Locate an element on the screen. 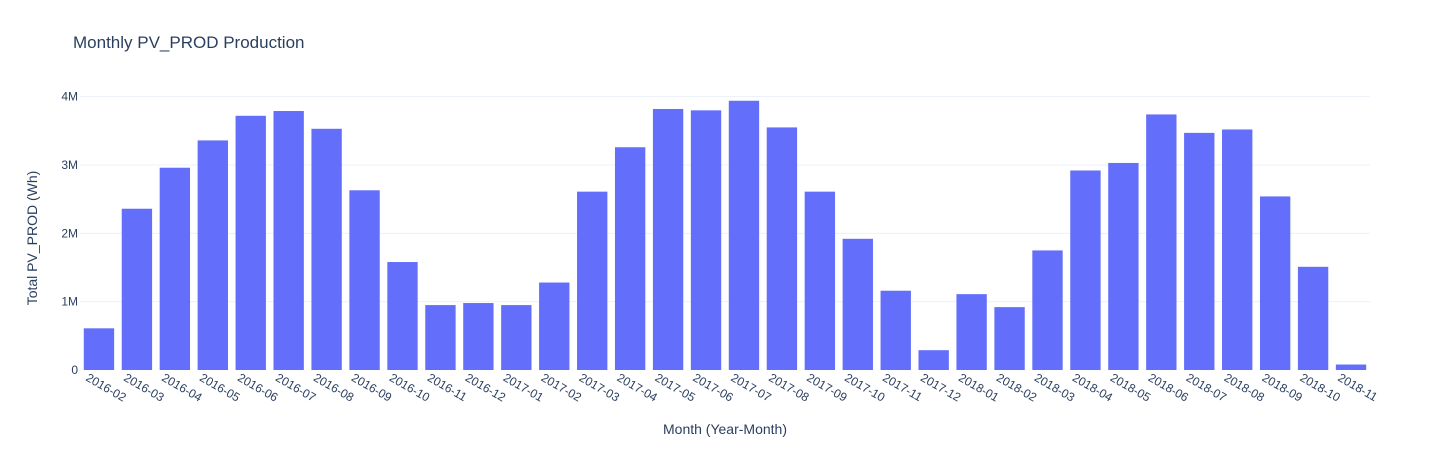  x-tick-label: 2017-01 is located at coordinates (523, 387).